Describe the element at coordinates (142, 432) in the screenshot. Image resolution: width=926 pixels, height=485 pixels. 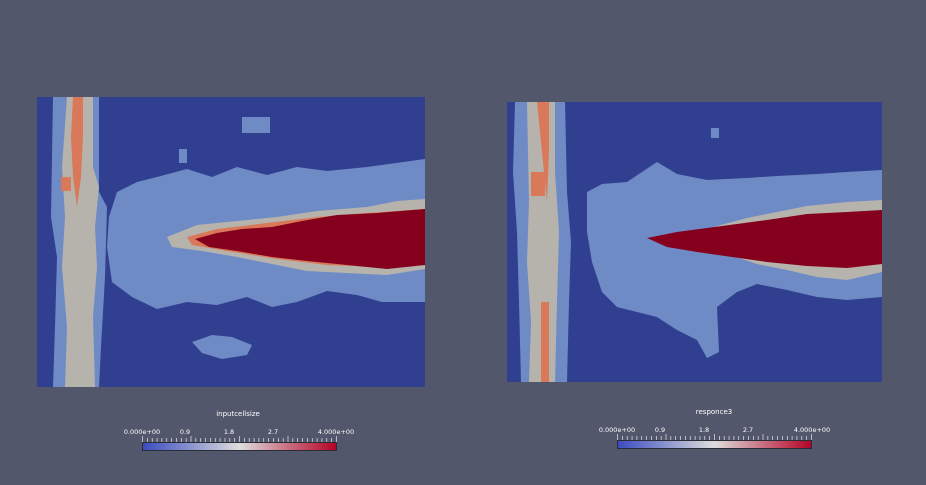
I see `left-colorbar-tick-label: 0.000e+00` at that location.